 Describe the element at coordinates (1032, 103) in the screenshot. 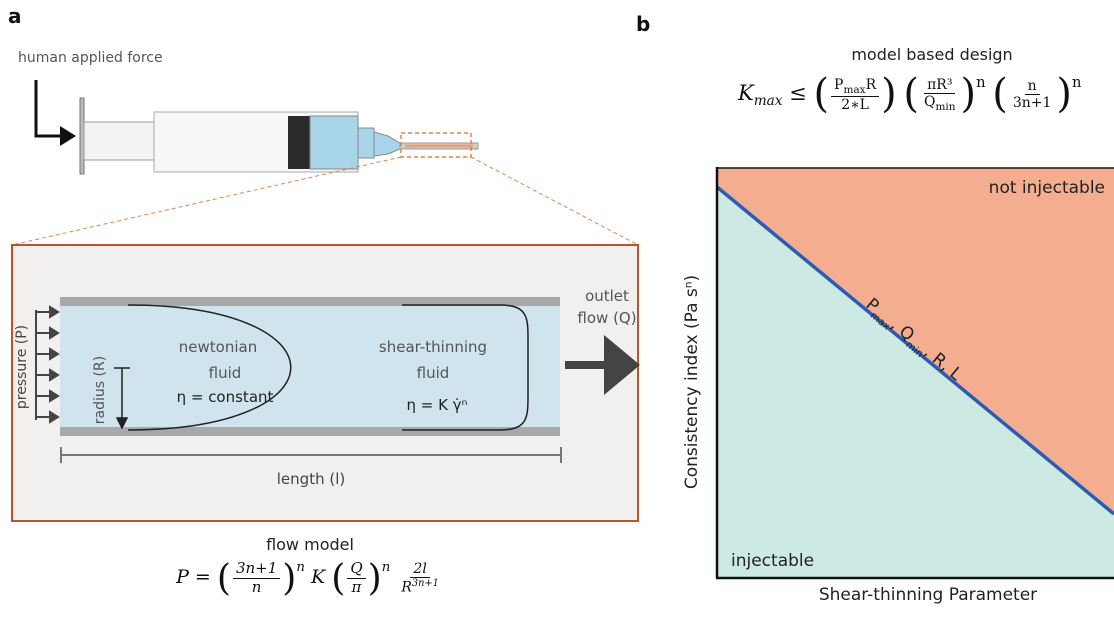

I see `eq-b-frac3-den: 3n+1` at that location.